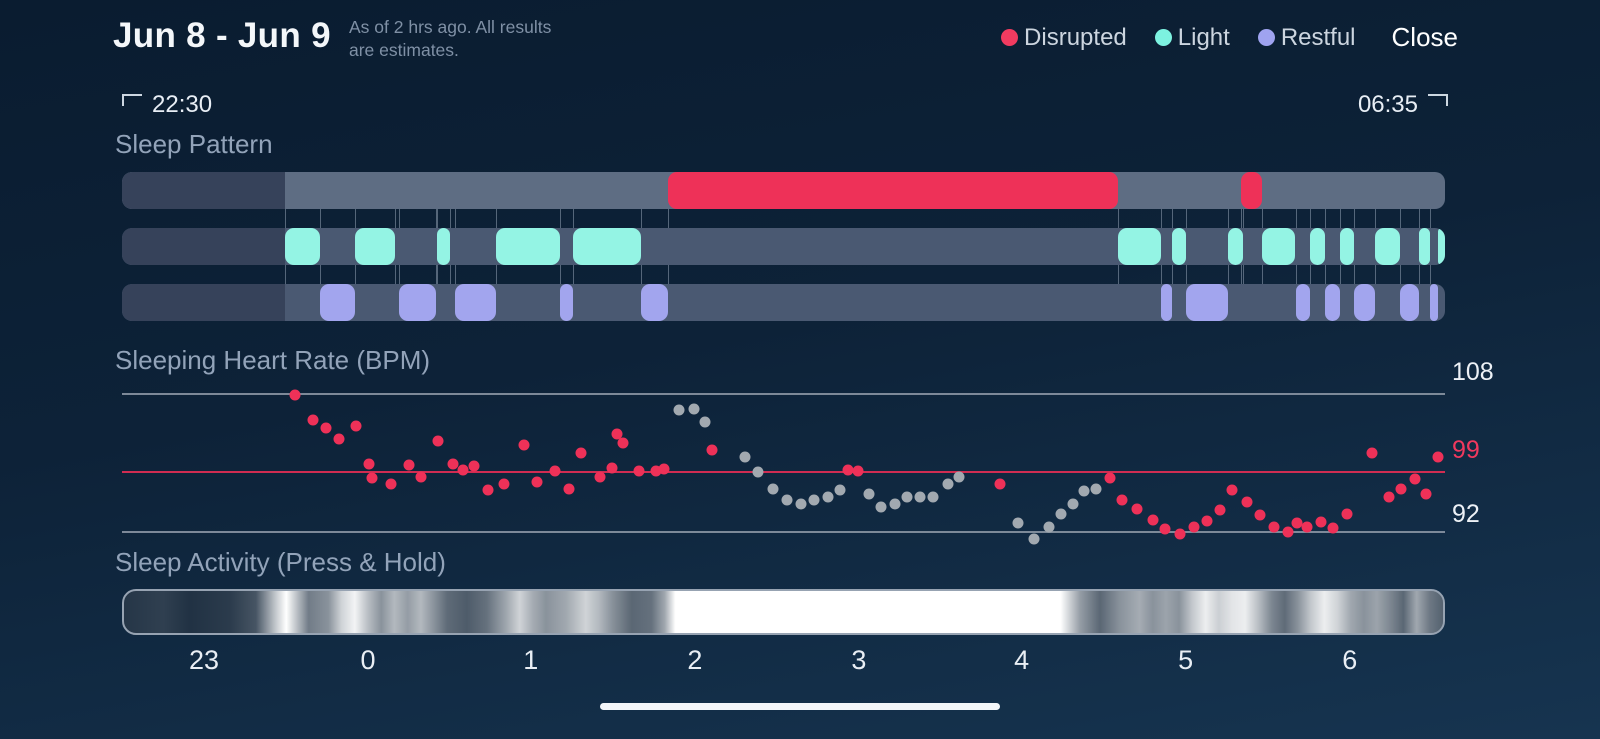 This screenshot has height=739, width=1600. Describe the element at coordinates (783, 612) in the screenshot. I see `sleep-activity-bar` at that location.